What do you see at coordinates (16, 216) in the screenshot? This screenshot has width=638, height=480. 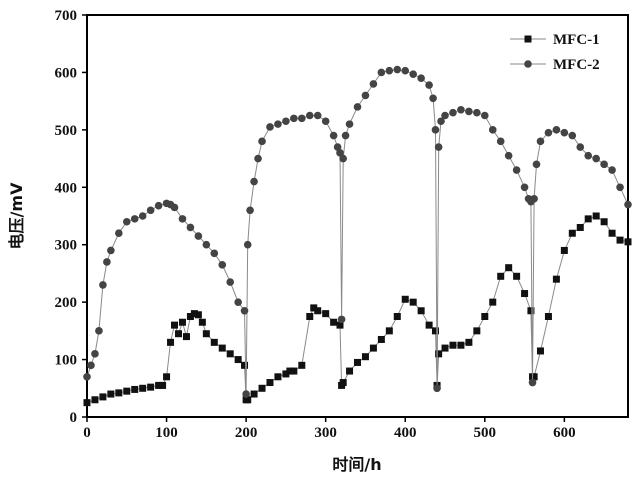 I see `y-axis-title: 电压/mV` at bounding box center [16, 216].